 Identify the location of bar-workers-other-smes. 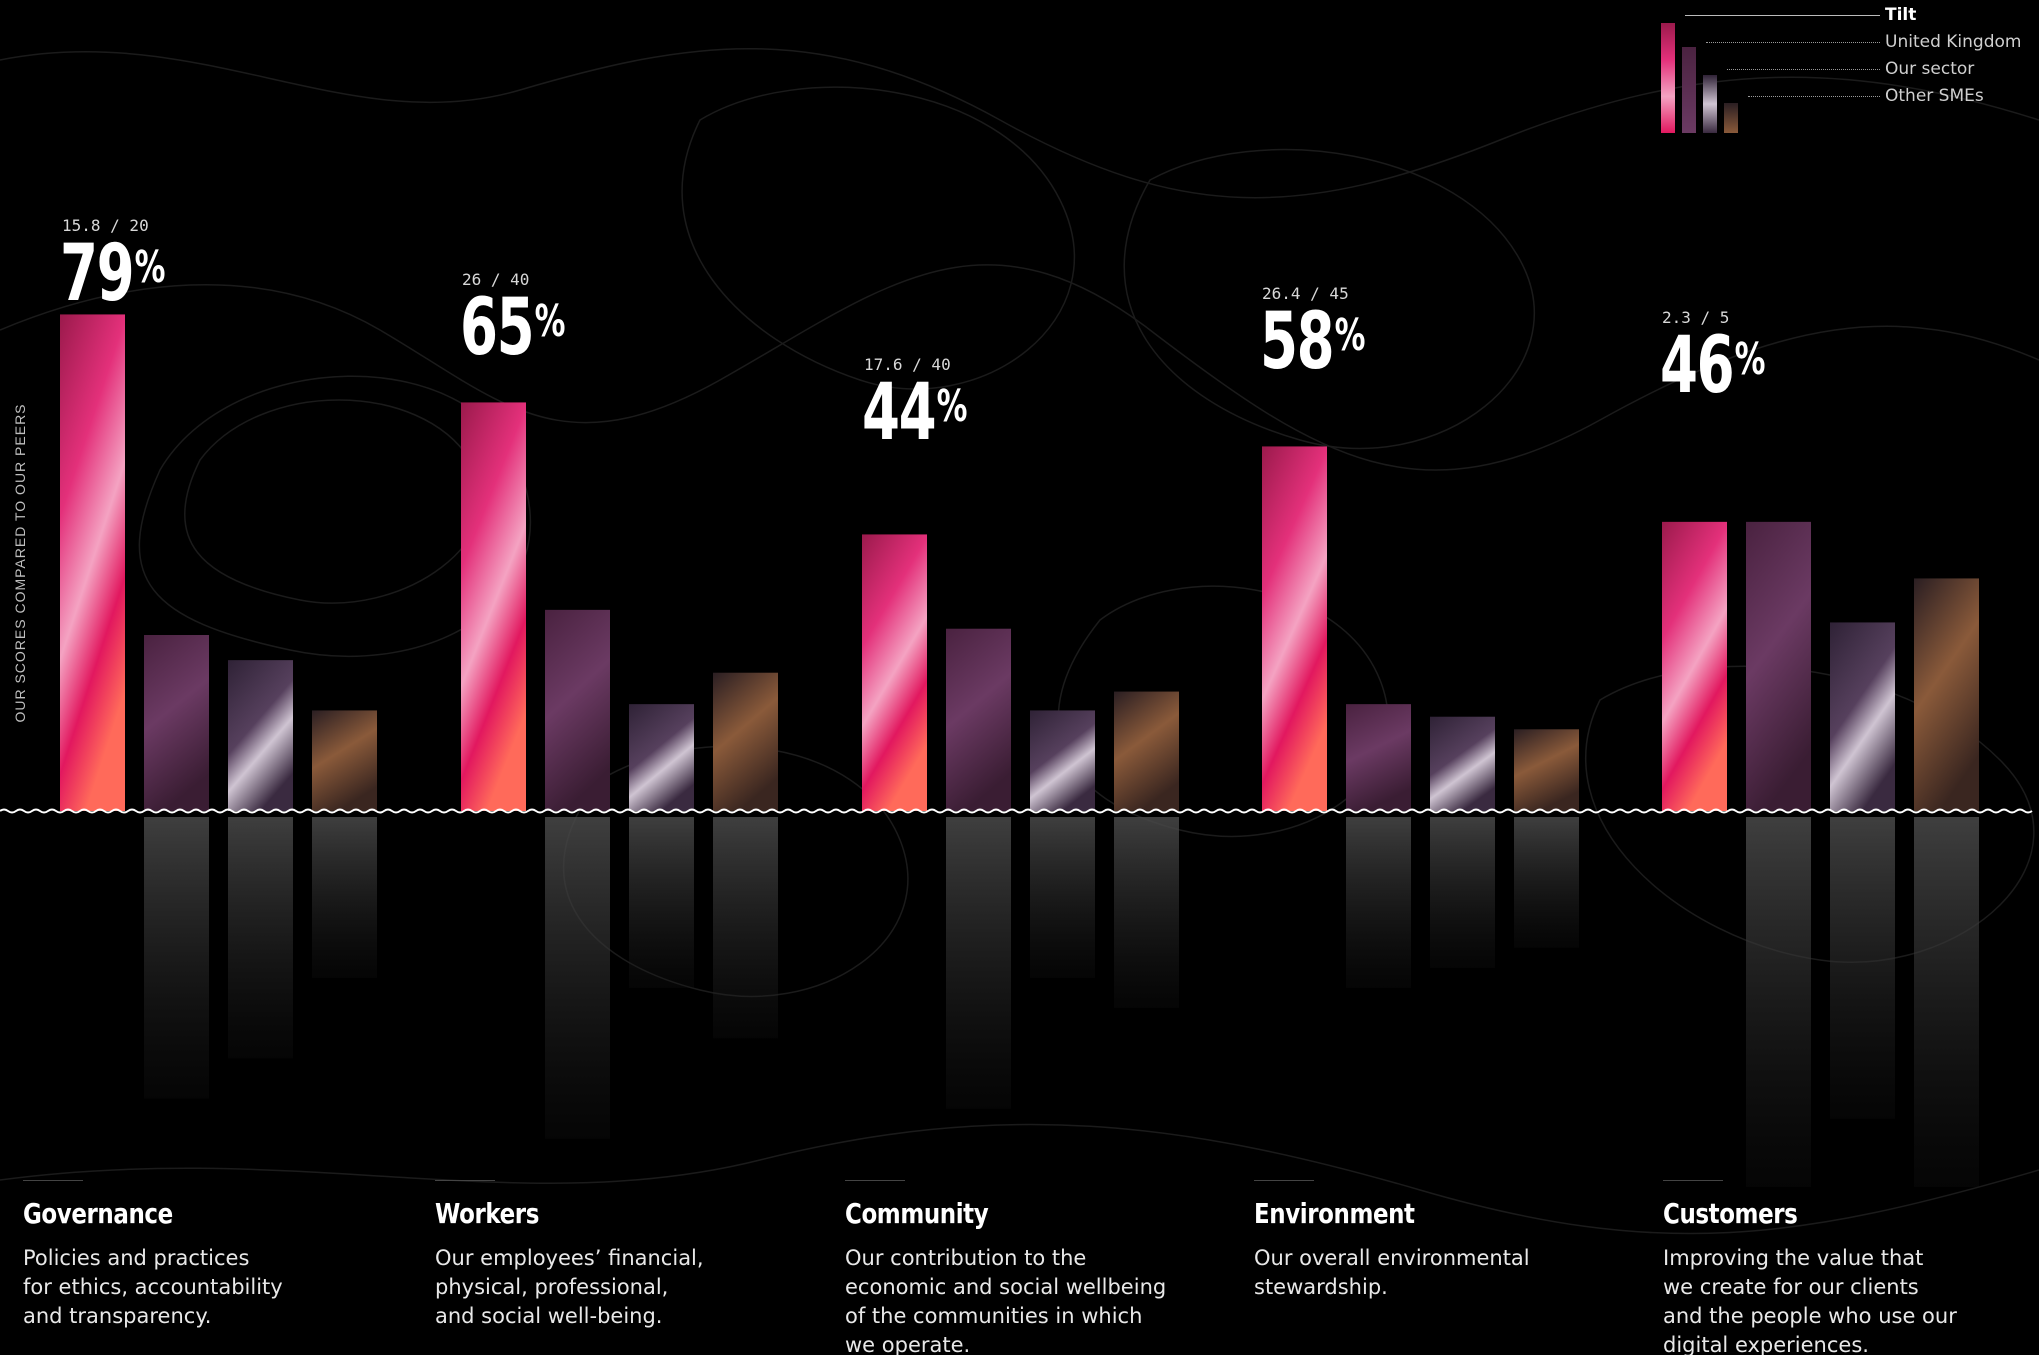
(745, 741).